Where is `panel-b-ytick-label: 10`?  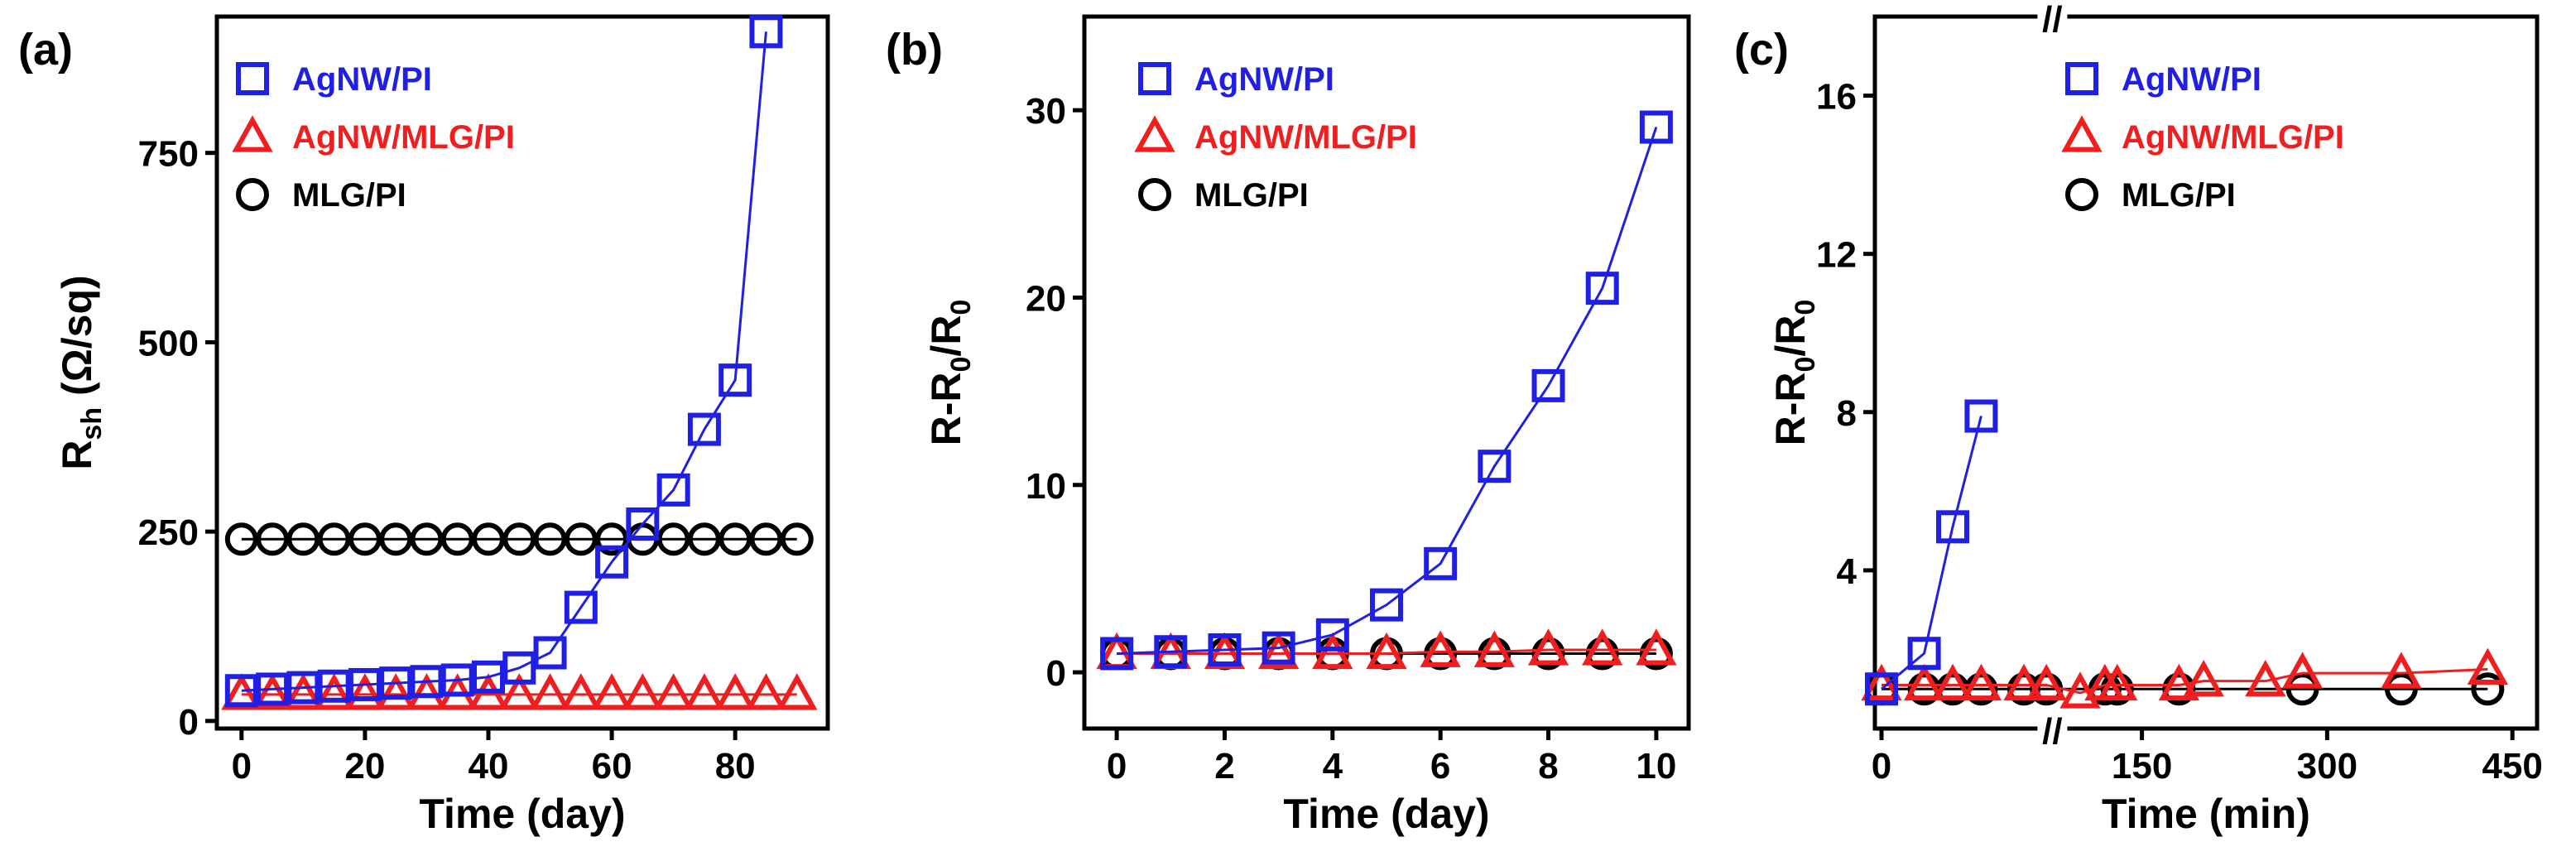 panel-b-ytick-label: 10 is located at coordinates (1046, 486).